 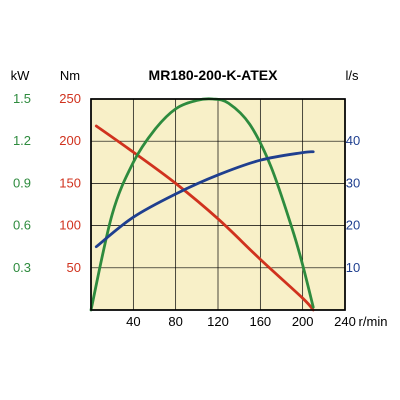 I want to click on flow-axis-ticks: 10 20 30 40, so click(x=353, y=204).